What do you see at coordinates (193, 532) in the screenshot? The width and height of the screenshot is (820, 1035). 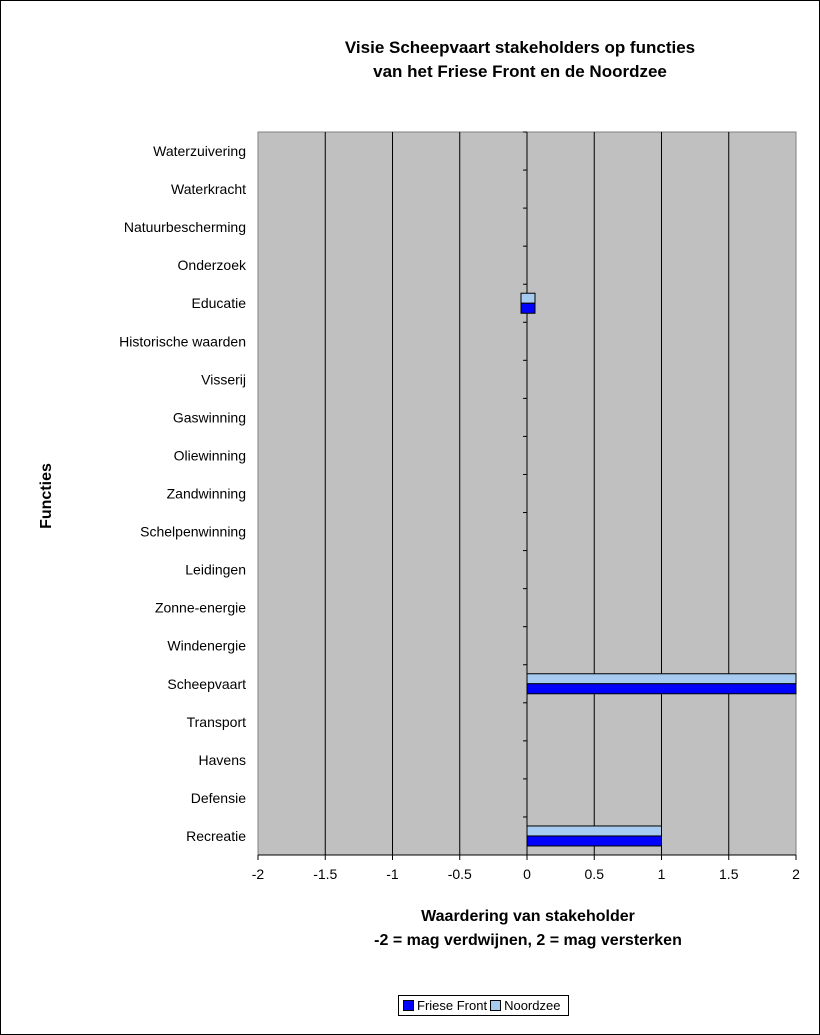 I see `category-label: Schelpenwinning` at bounding box center [193, 532].